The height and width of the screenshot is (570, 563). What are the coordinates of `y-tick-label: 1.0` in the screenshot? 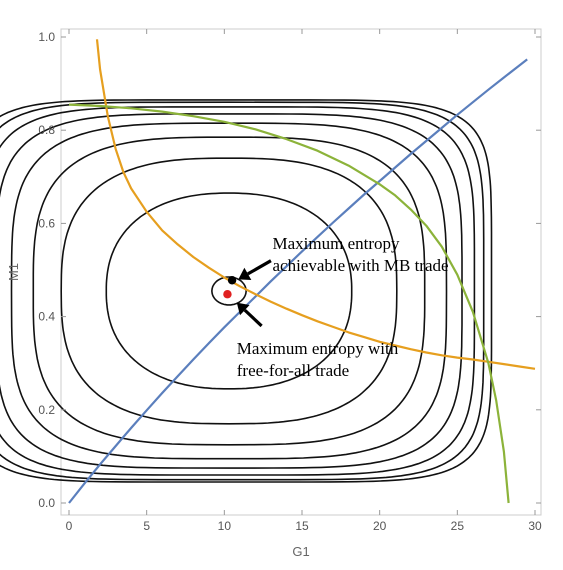 It's located at (46, 37).